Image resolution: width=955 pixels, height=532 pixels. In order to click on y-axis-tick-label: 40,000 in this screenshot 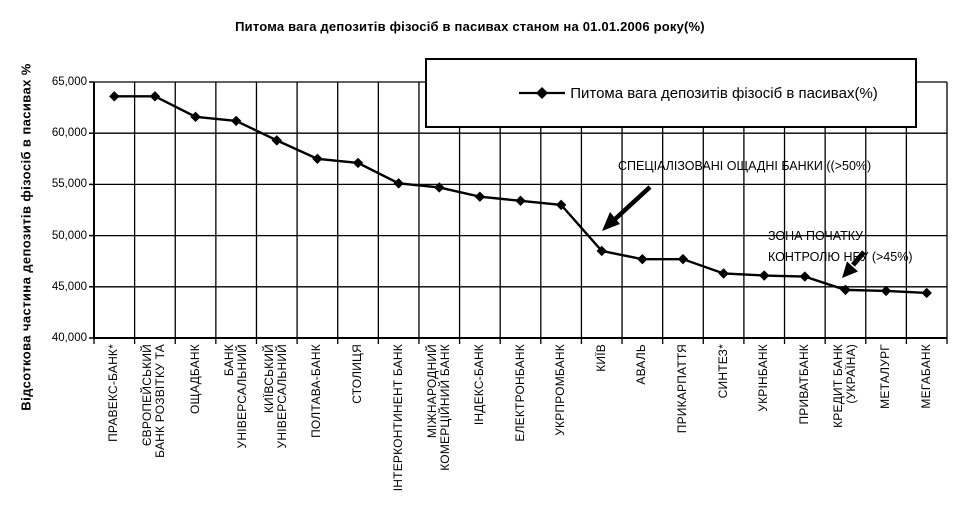, I will do `click(69, 338)`.